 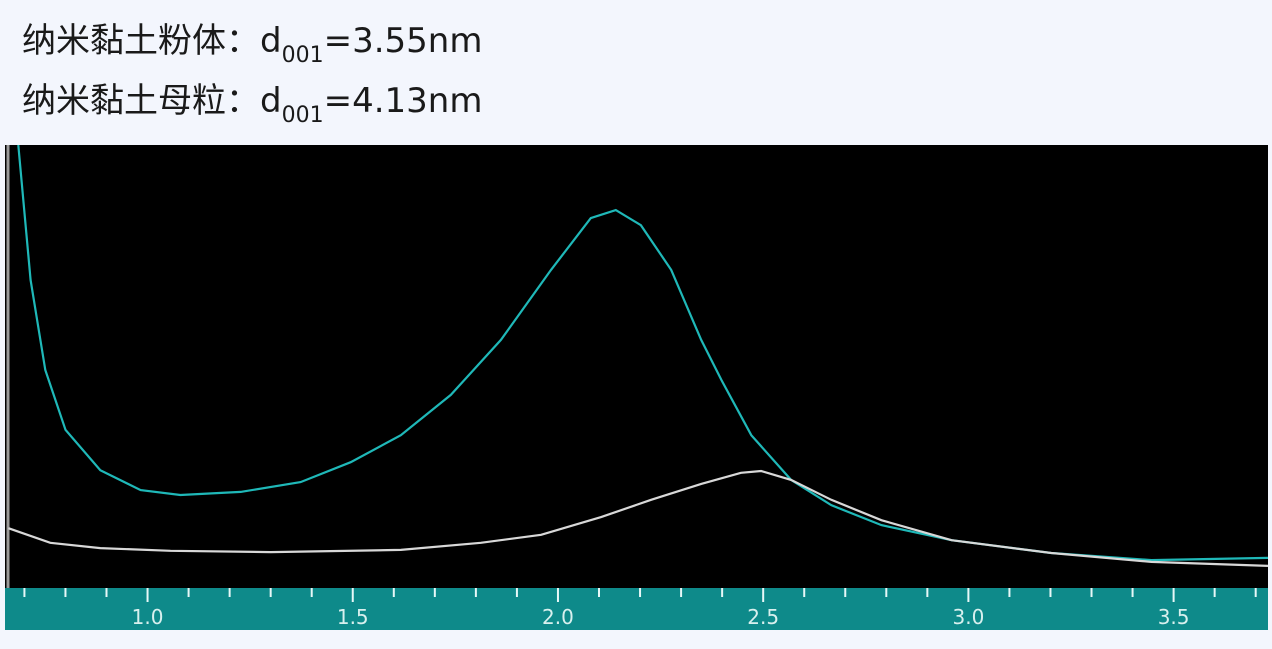 I want to click on x-tick-label: 3.5, so click(x=1174, y=617).